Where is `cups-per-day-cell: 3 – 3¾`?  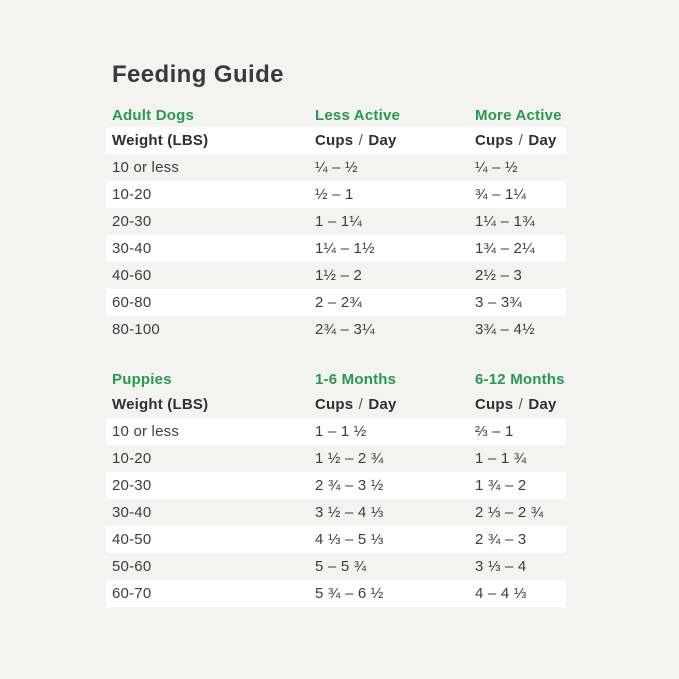 cups-per-day-cell: 3 – 3¾ is located at coordinates (499, 302).